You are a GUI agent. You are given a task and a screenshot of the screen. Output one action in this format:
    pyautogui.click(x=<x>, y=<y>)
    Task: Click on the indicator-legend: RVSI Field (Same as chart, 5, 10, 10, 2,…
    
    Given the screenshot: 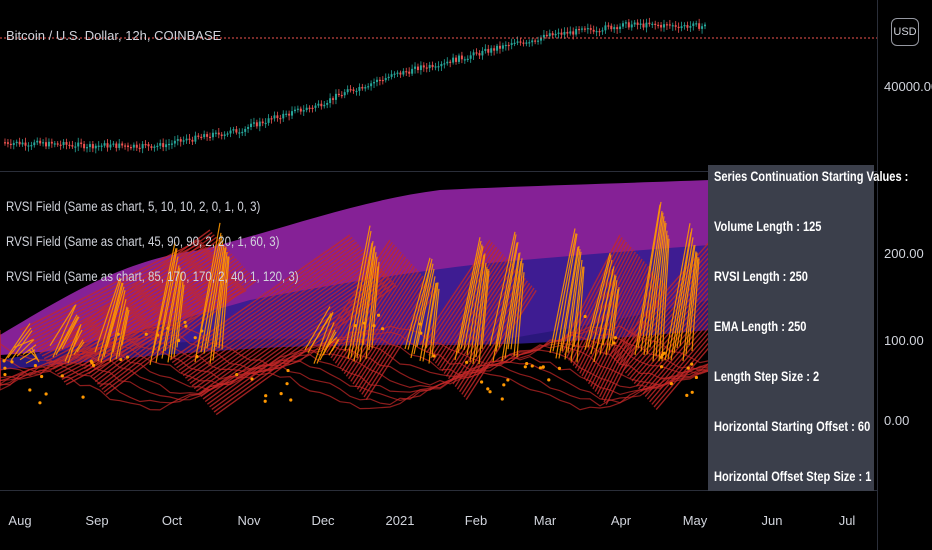 What is the action you would take?
    pyautogui.click(x=133, y=206)
    